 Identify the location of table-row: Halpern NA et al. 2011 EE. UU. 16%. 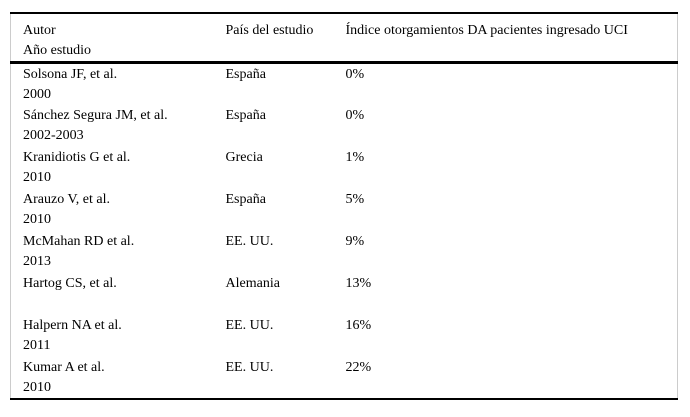
(344, 336).